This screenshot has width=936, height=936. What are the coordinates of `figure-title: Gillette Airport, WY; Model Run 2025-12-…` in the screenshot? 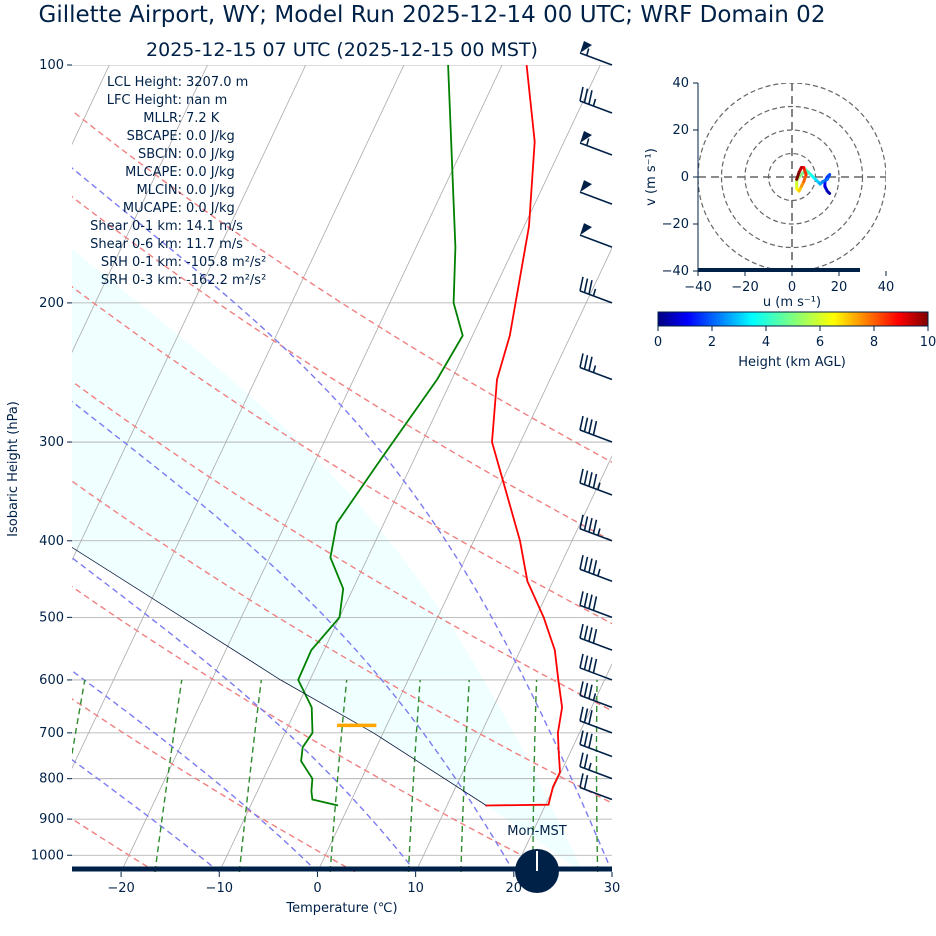 It's located at (432, 15).